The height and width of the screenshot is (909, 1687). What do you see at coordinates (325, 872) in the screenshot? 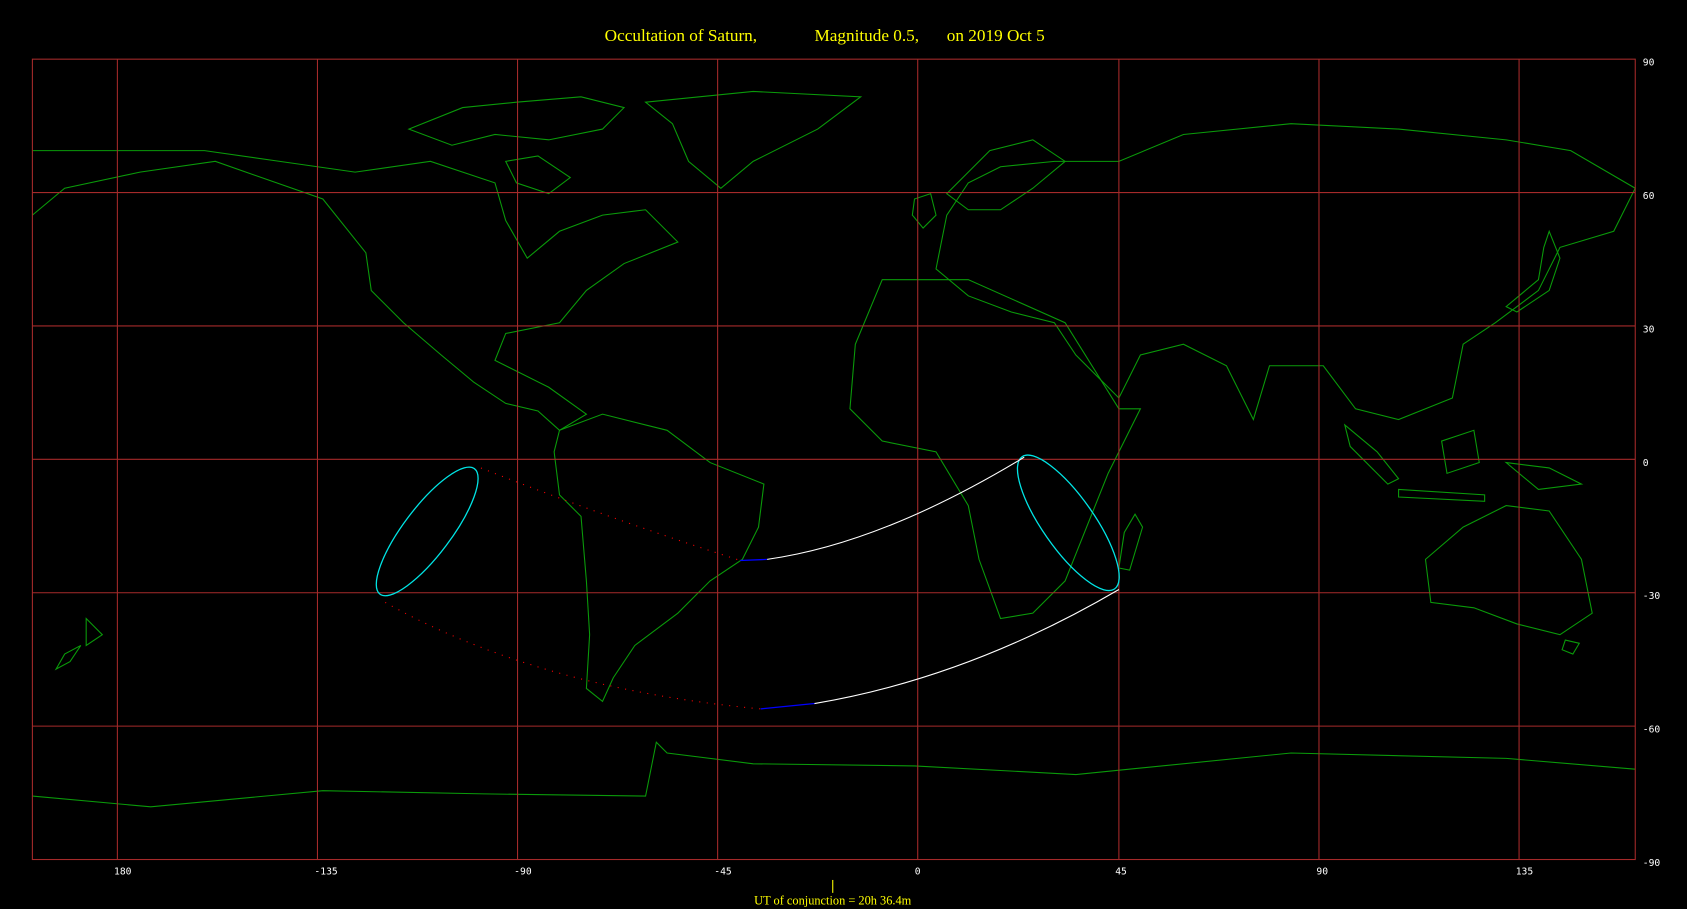
I see `lon-tick: -135` at bounding box center [325, 872].